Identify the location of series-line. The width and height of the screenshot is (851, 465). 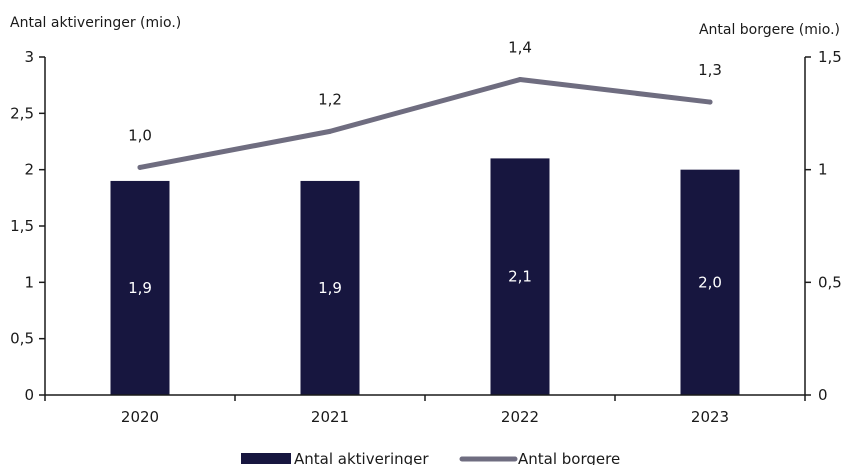
(425, 123).